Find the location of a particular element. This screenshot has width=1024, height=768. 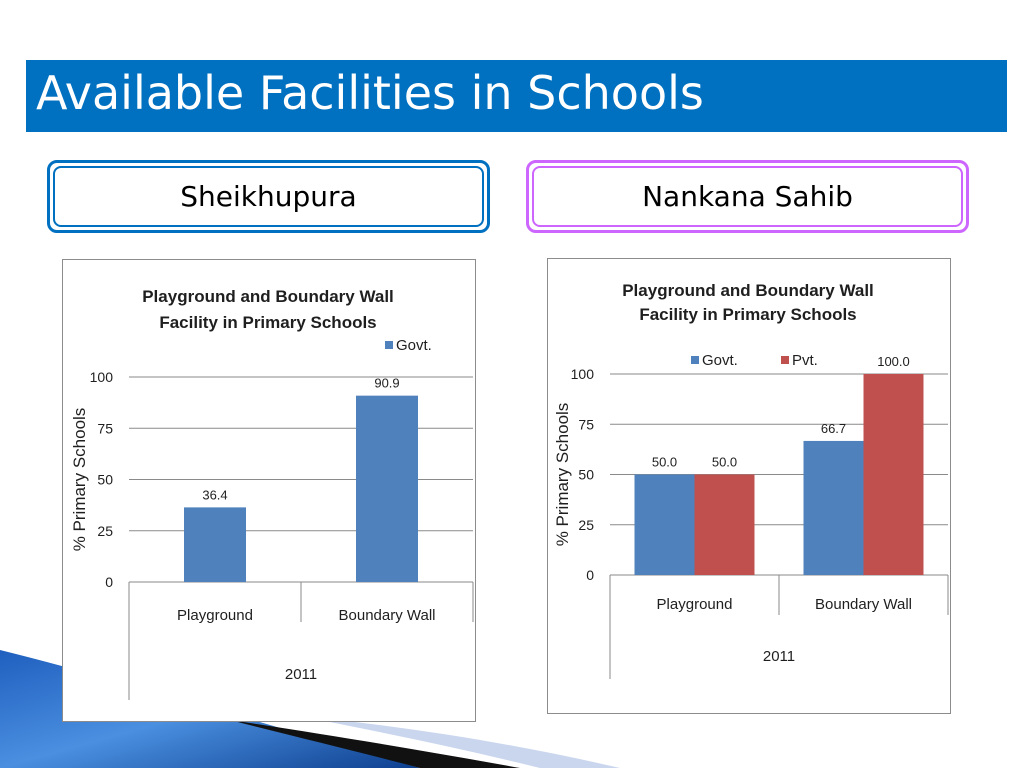

region-header-nankana-sahib: Nankana Sahib is located at coordinates (747, 196).